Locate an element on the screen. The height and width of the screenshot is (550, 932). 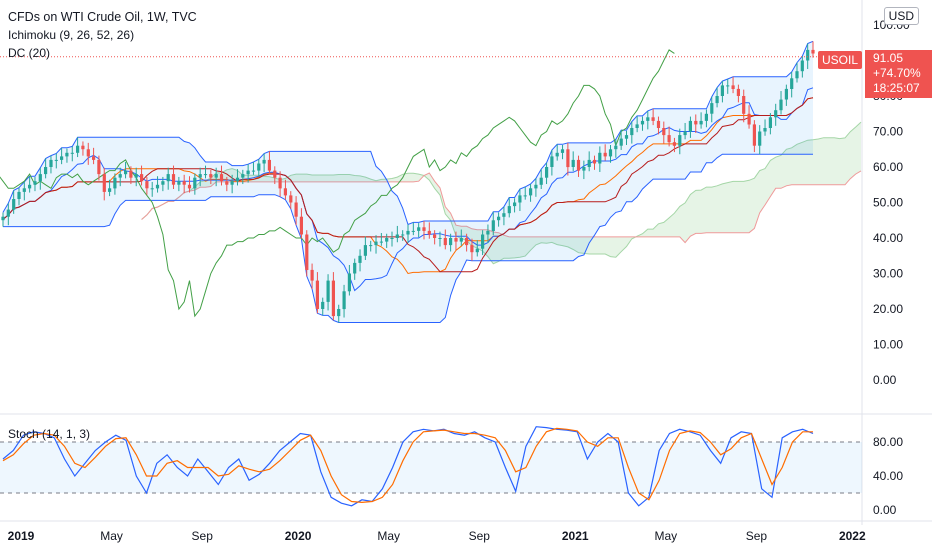
ichimoku-legend: Ichimoku (9, 26, 52, 26) is located at coordinates (71, 35).